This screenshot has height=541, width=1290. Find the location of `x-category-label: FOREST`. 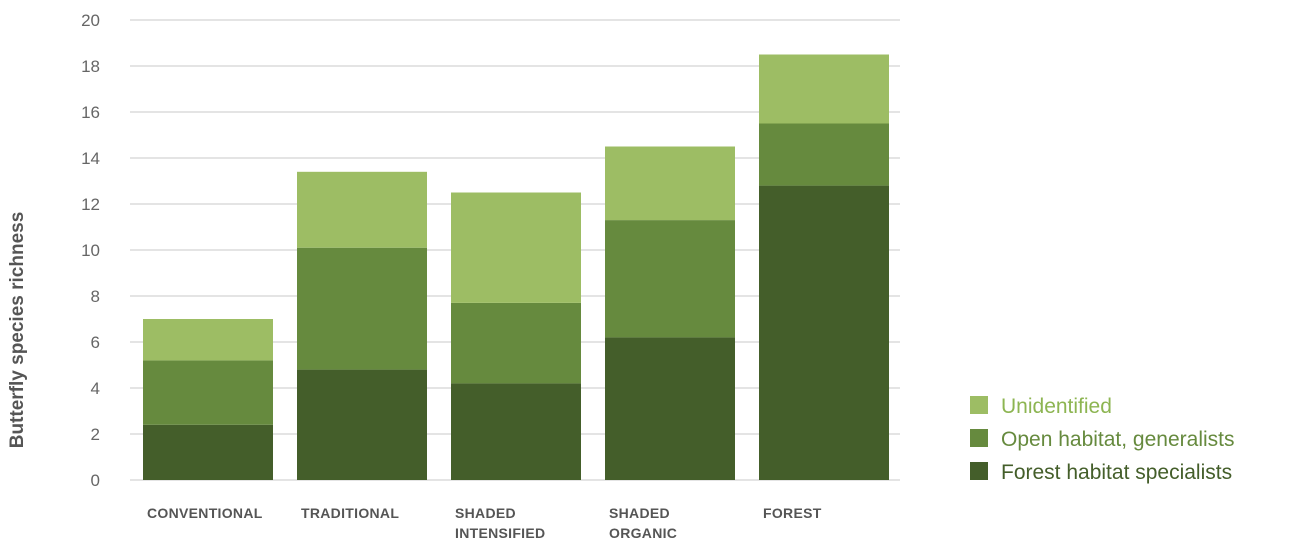

x-category-label: FOREST is located at coordinates (792, 513).